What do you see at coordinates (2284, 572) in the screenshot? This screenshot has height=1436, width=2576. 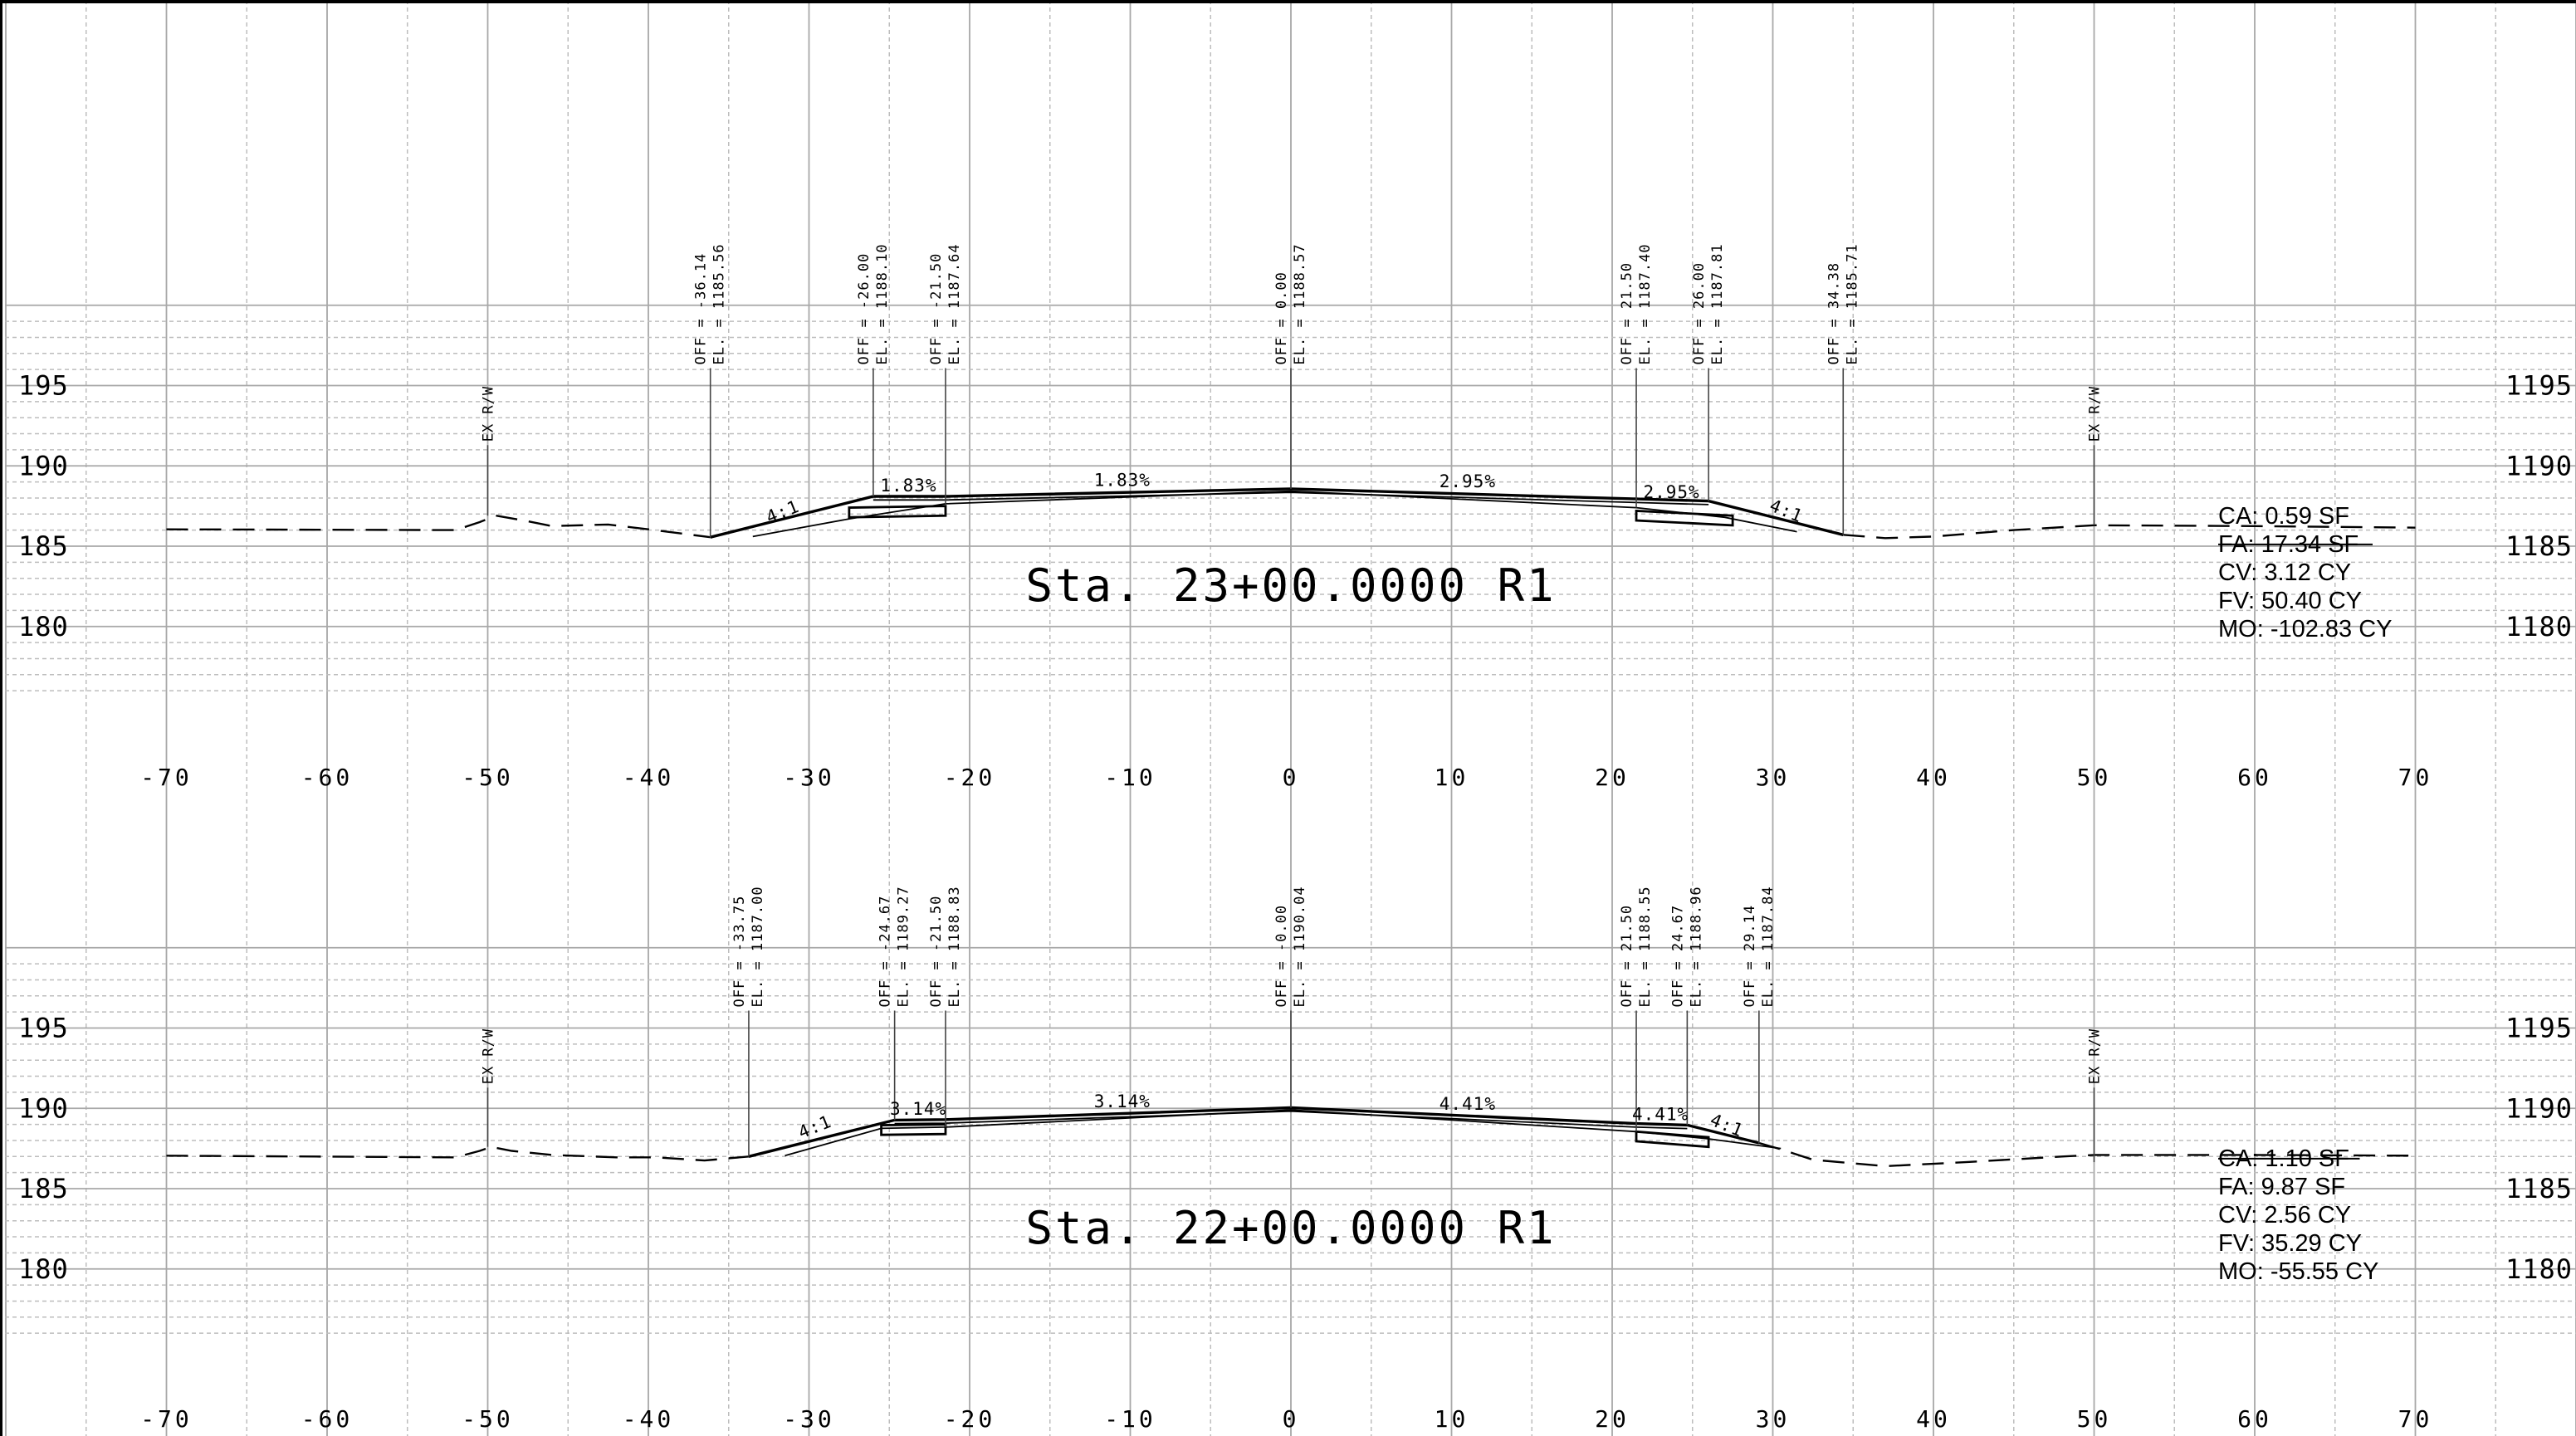 I see `quantity-line: CV: 3.12 CY` at bounding box center [2284, 572].